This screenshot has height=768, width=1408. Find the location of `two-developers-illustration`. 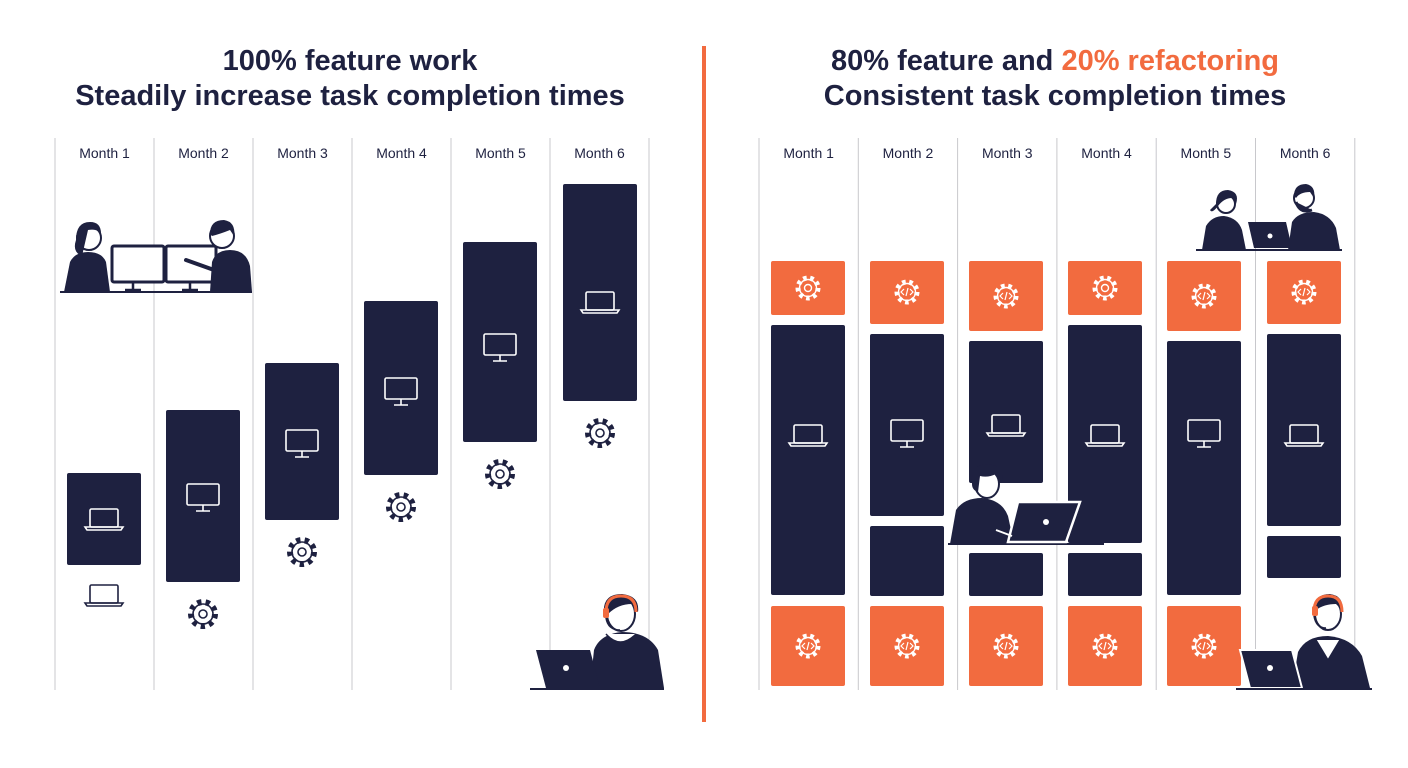

two-developers-illustration is located at coordinates (156, 256).